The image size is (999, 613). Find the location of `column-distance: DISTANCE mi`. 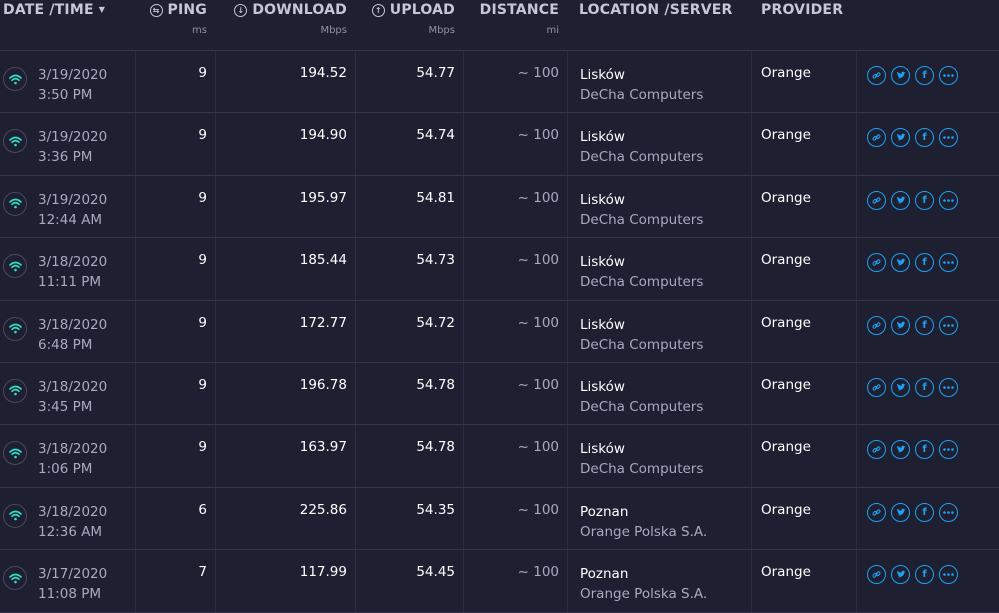

column-distance: DISTANCE mi is located at coordinates (515, 25).